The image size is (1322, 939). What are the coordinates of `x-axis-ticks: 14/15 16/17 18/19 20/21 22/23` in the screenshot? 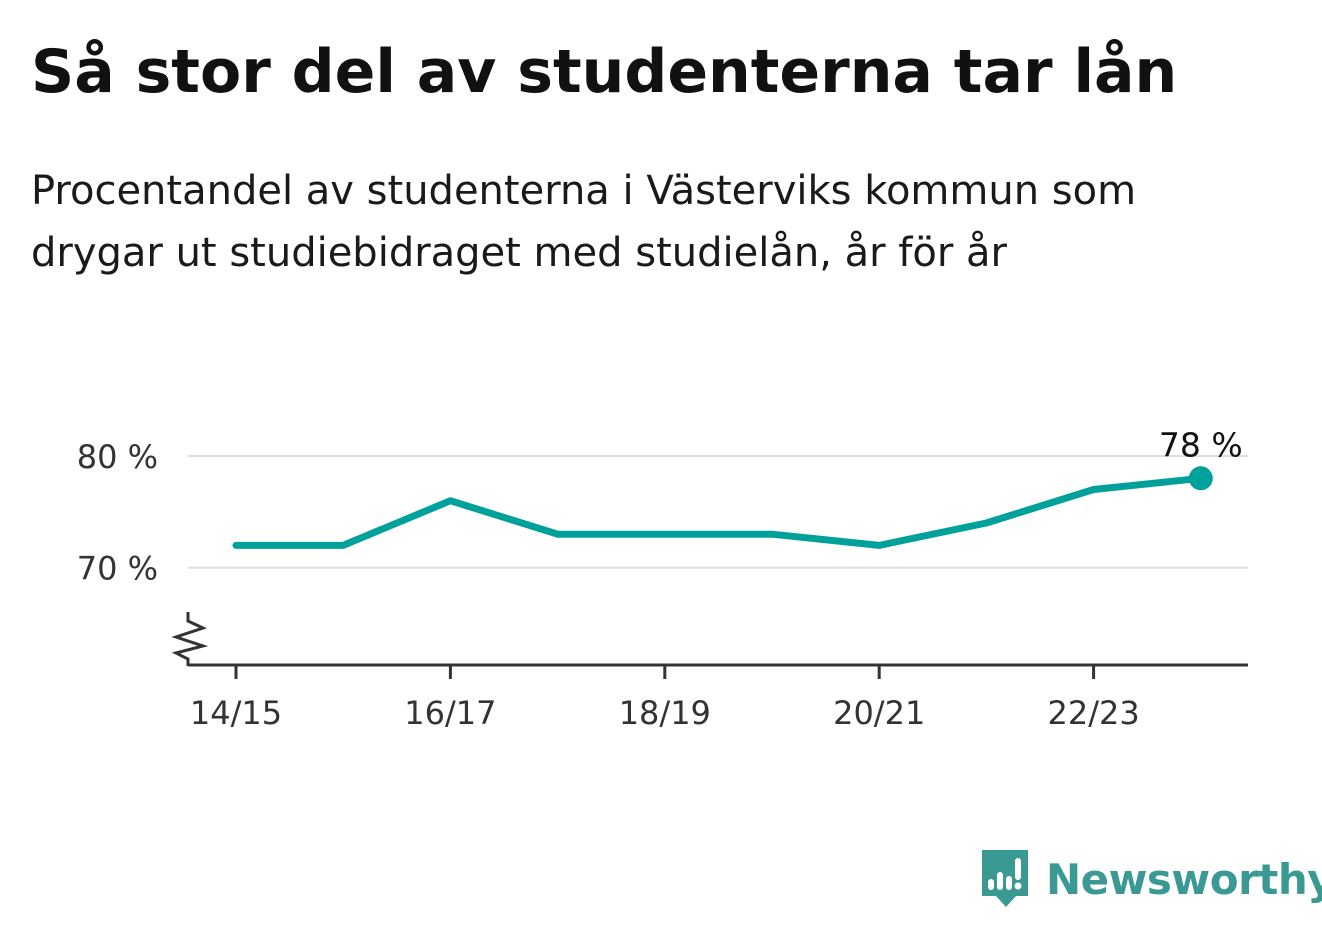 It's located at (665, 698).